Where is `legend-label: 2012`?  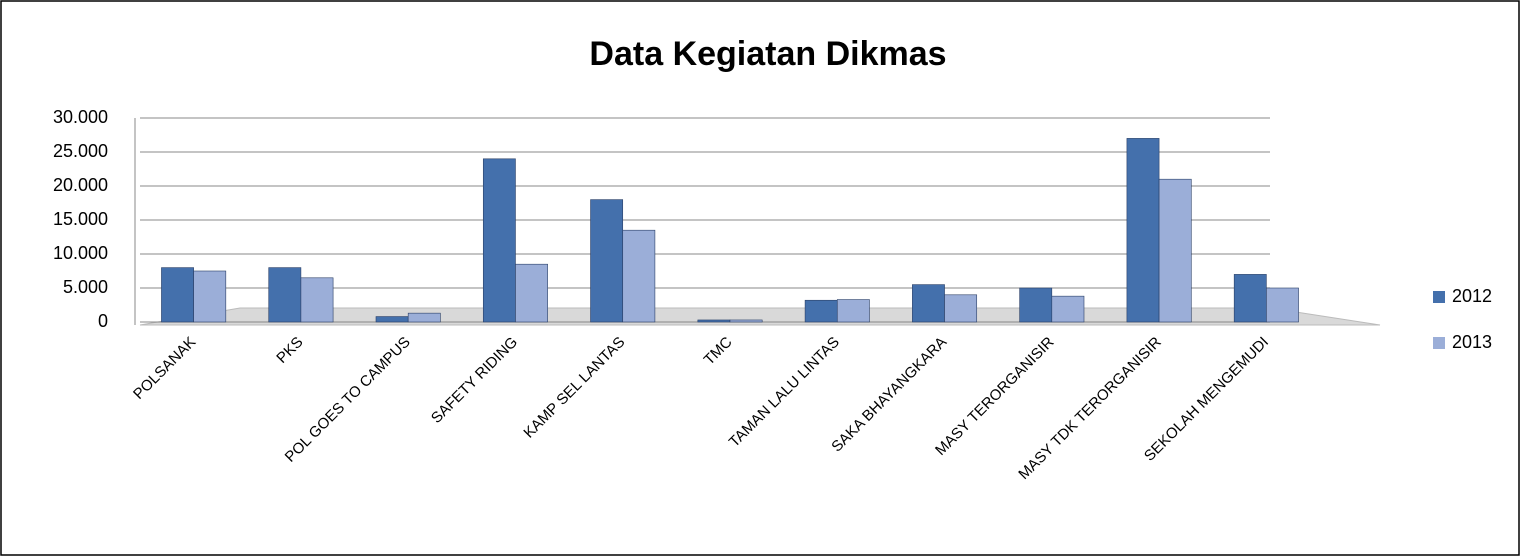 legend-label: 2012 is located at coordinates (1472, 296).